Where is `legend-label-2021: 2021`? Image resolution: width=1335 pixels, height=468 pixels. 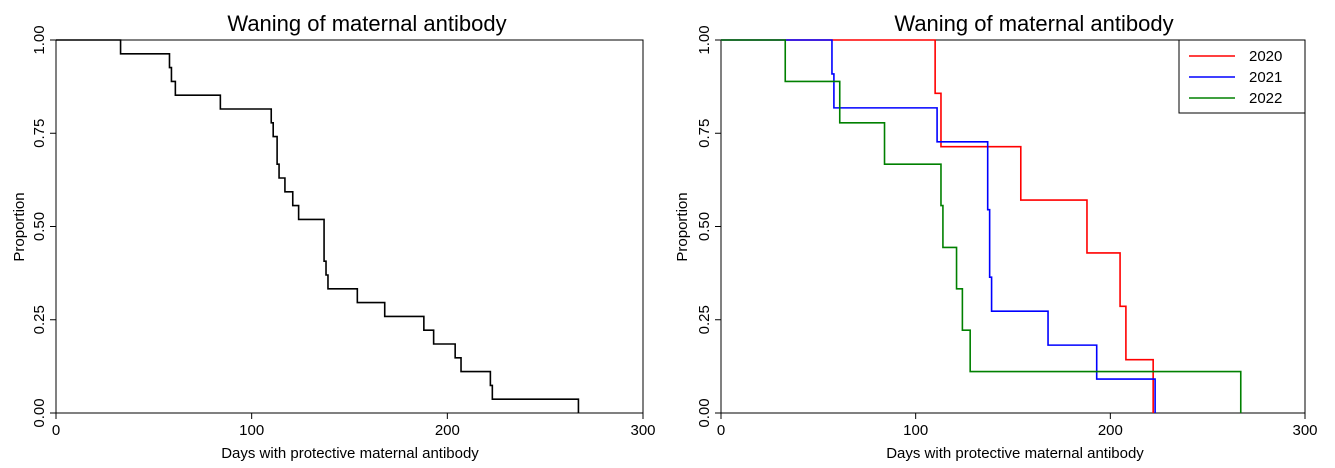
legend-label-2021: 2021 is located at coordinates (1265, 77).